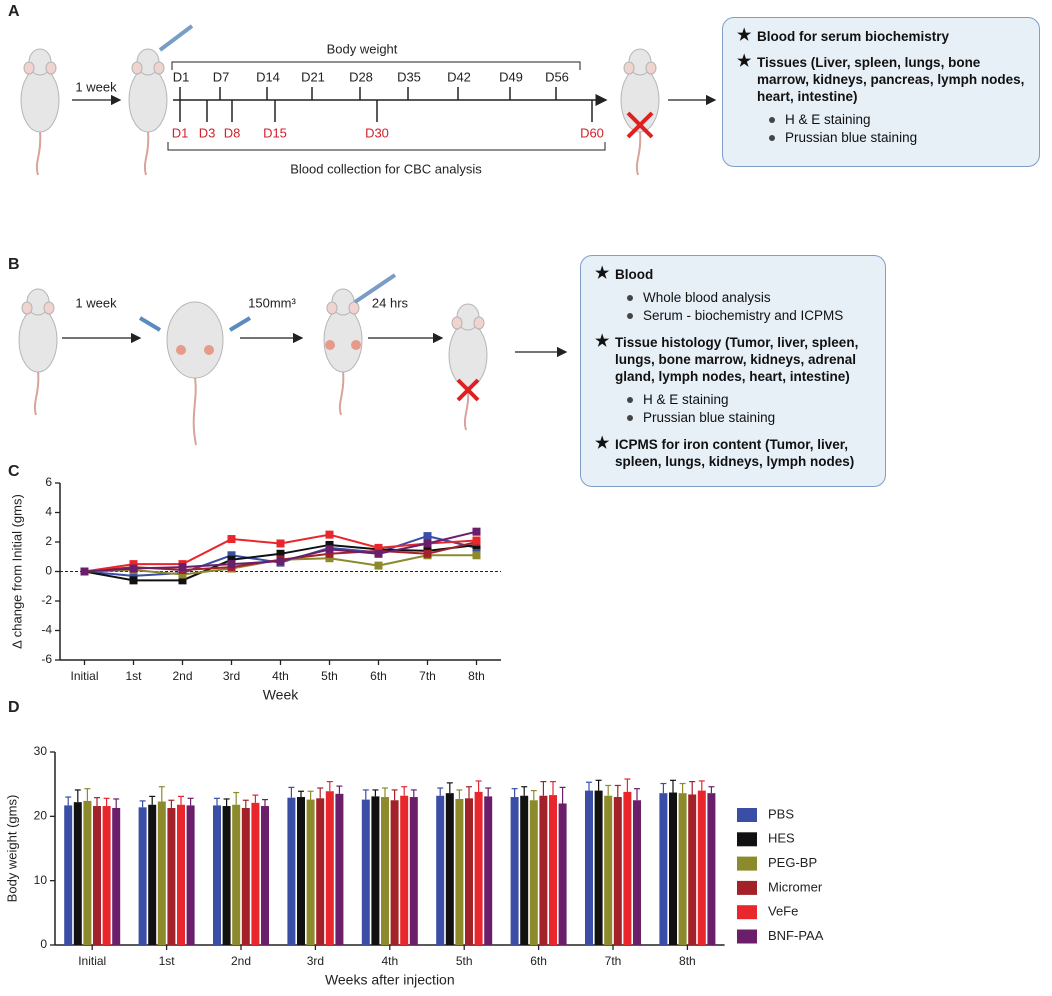 This screenshot has height=996, width=1052. Describe the element at coordinates (511, 76) in the screenshot. I see `day-label: D49` at that location.